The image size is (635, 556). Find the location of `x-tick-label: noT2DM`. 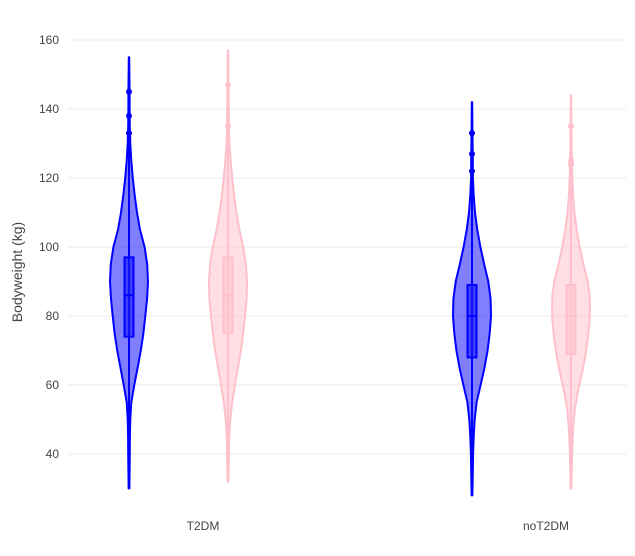

x-tick-label: noT2DM is located at coordinates (546, 526).